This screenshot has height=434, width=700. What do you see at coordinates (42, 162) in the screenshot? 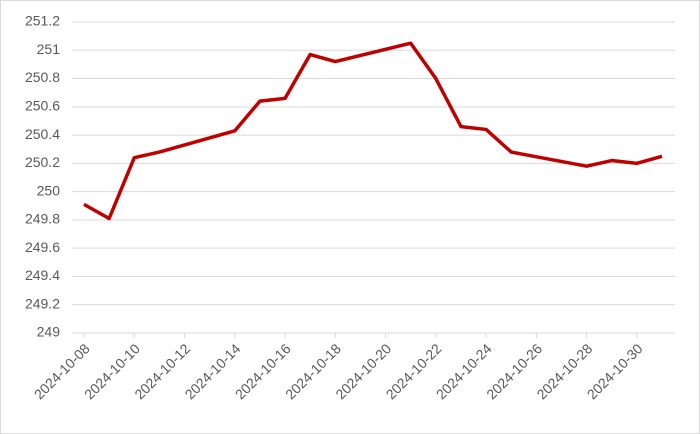
I see `y-tick-label: 250.2` at bounding box center [42, 162].